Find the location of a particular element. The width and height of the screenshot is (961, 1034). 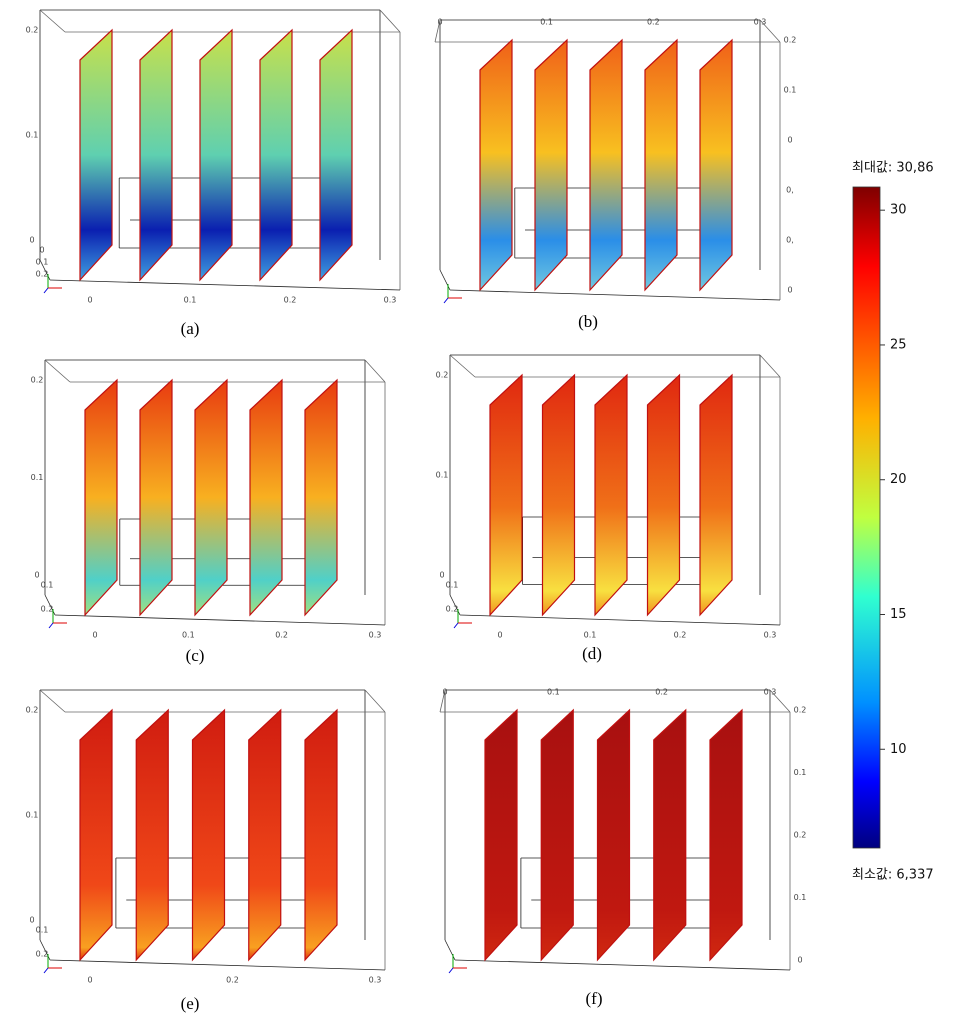

colorbar-tick-label: 15 is located at coordinates (898, 614).